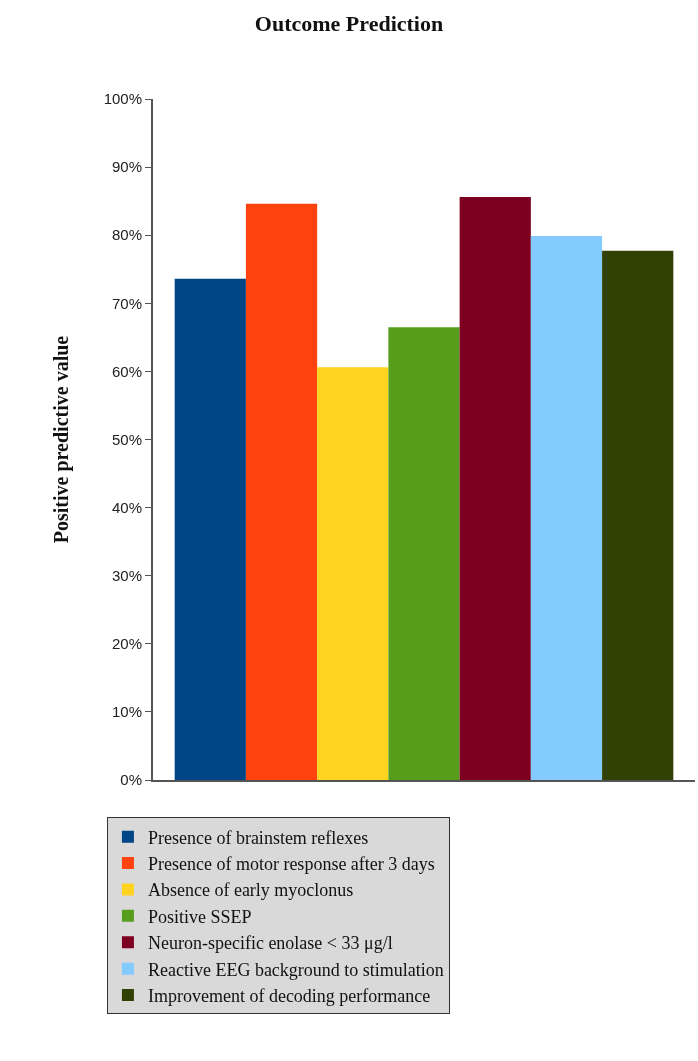  What do you see at coordinates (61, 439) in the screenshot?
I see `y-axis-title: Positive predictive value` at bounding box center [61, 439].